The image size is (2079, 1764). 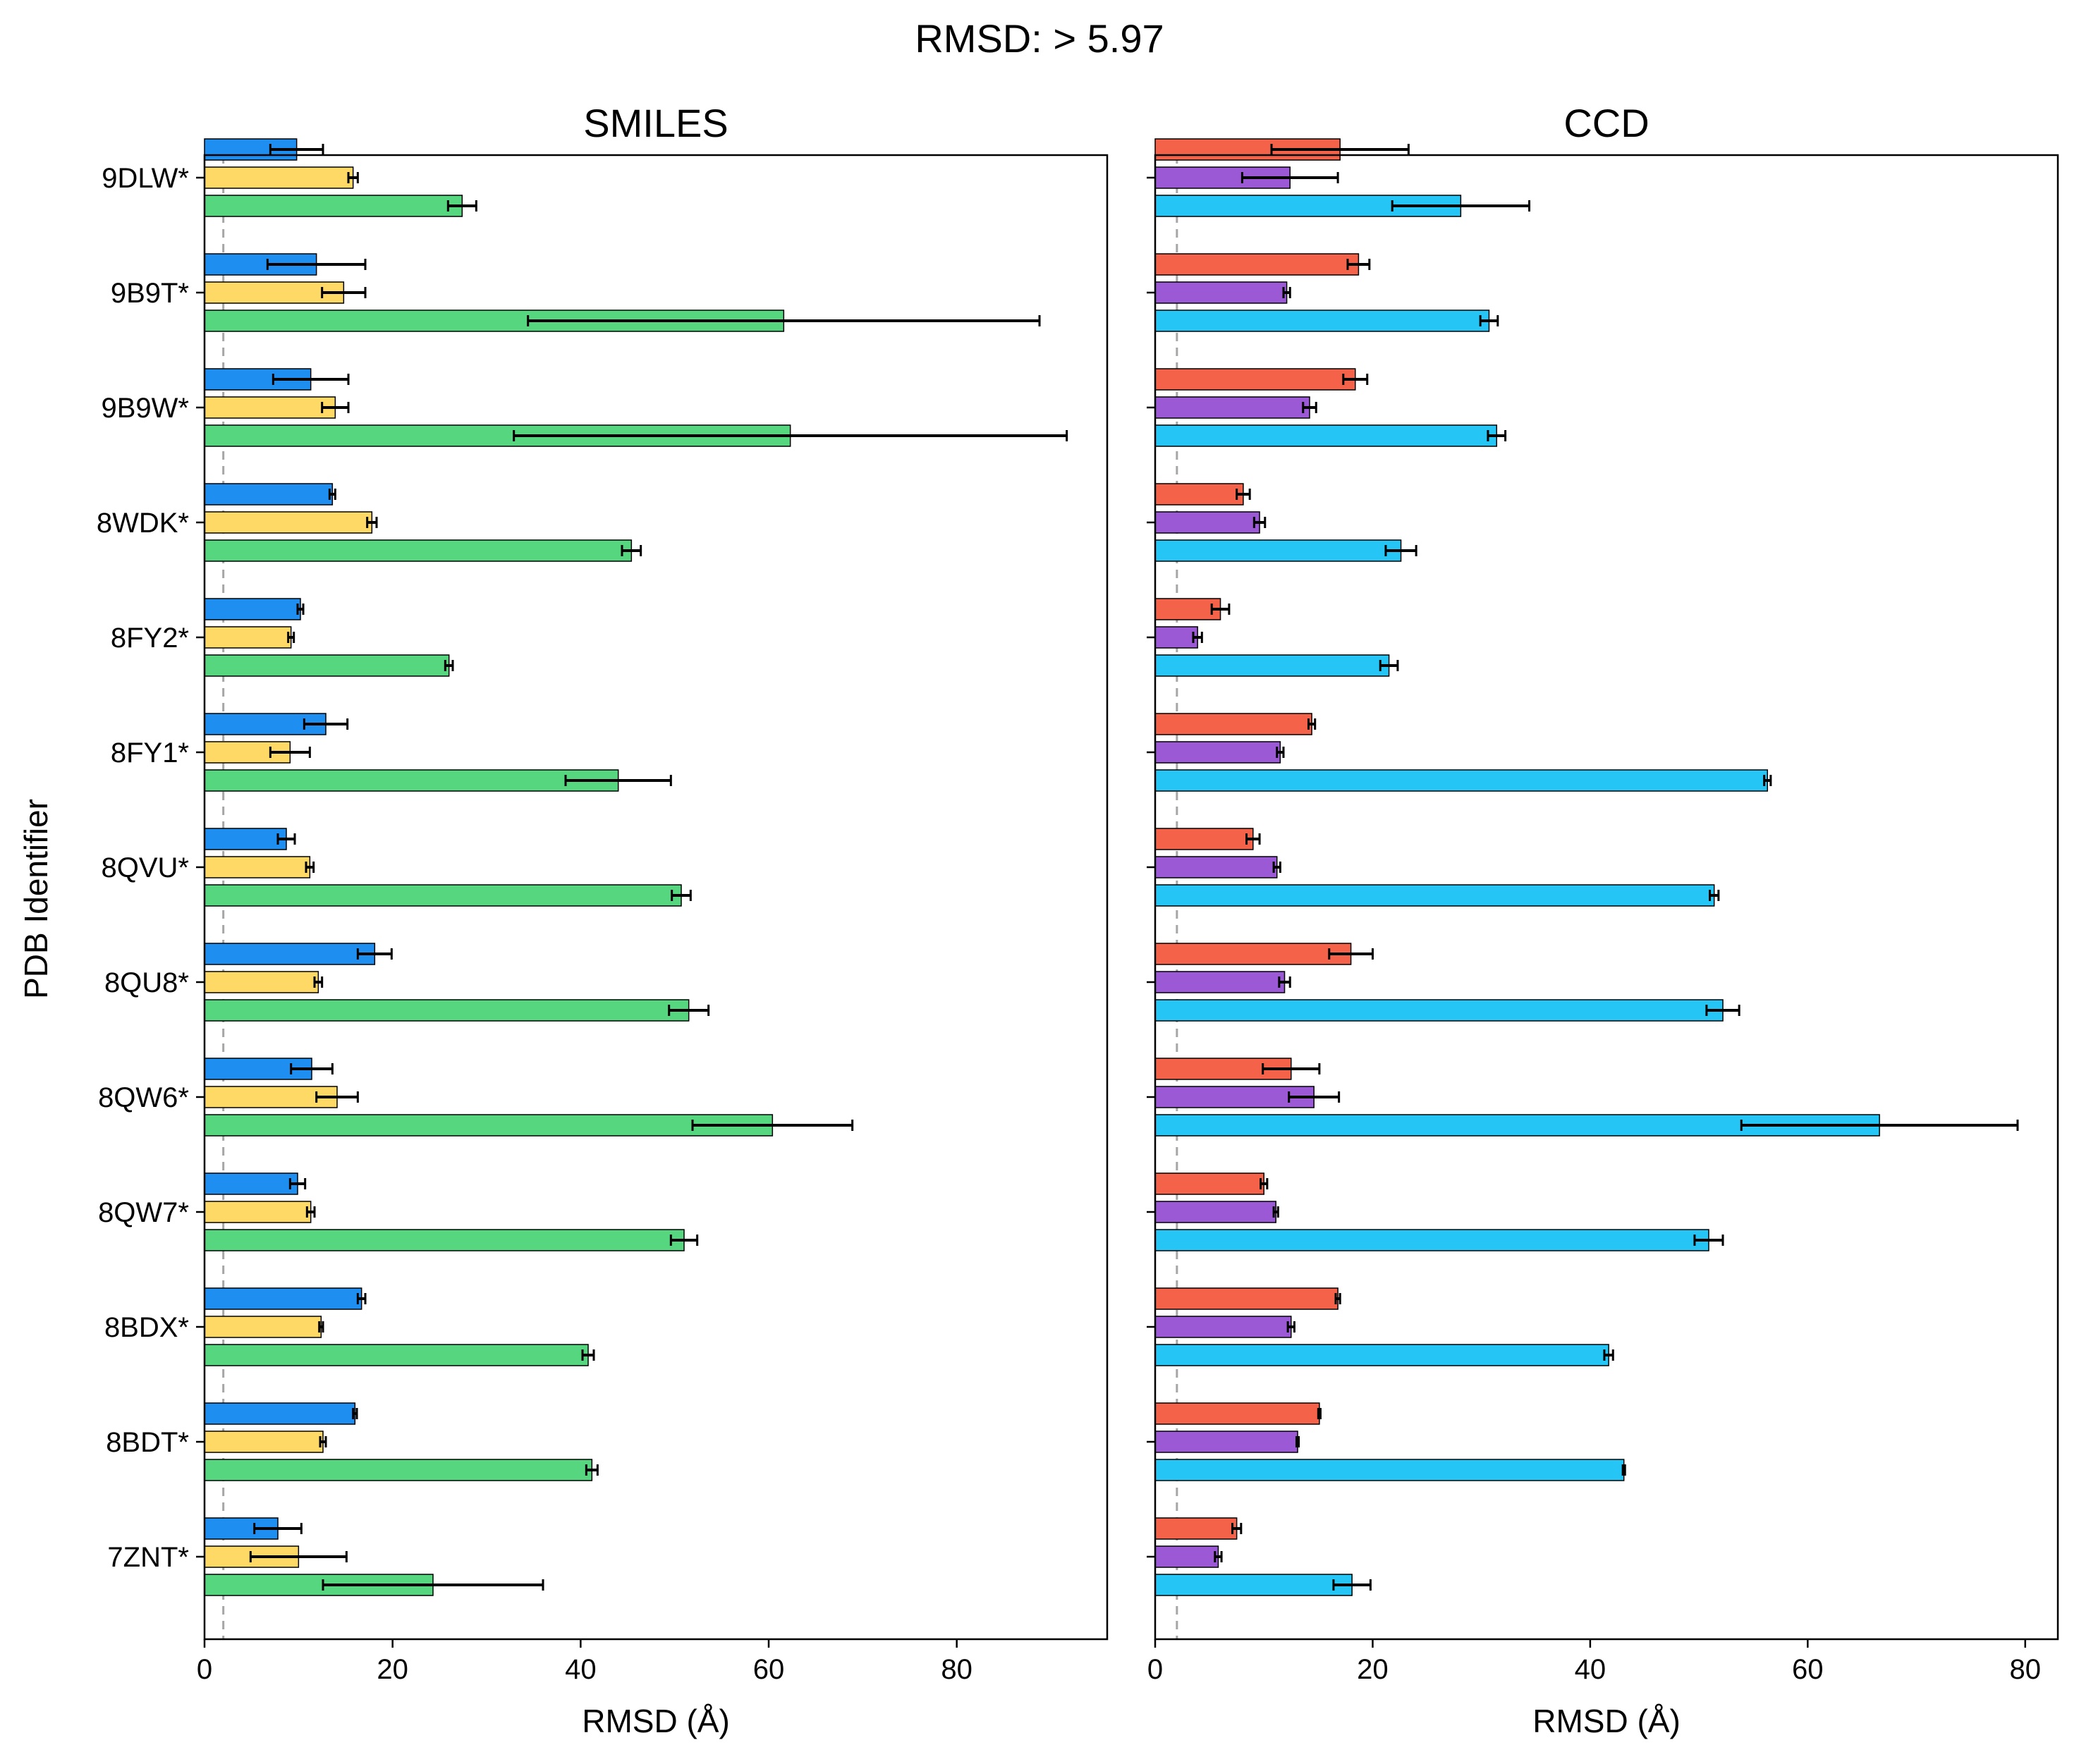 I want to click on y-tick-label: 8FY2*, so click(x=150, y=638).